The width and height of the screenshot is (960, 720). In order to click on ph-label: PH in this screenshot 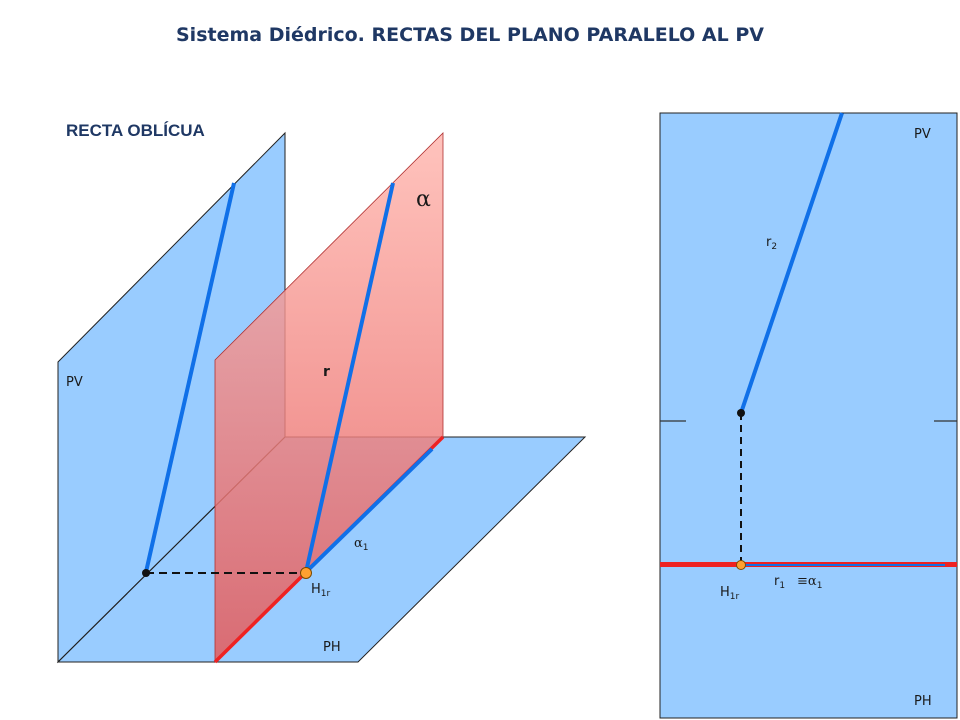, I will do `click(332, 647)`.